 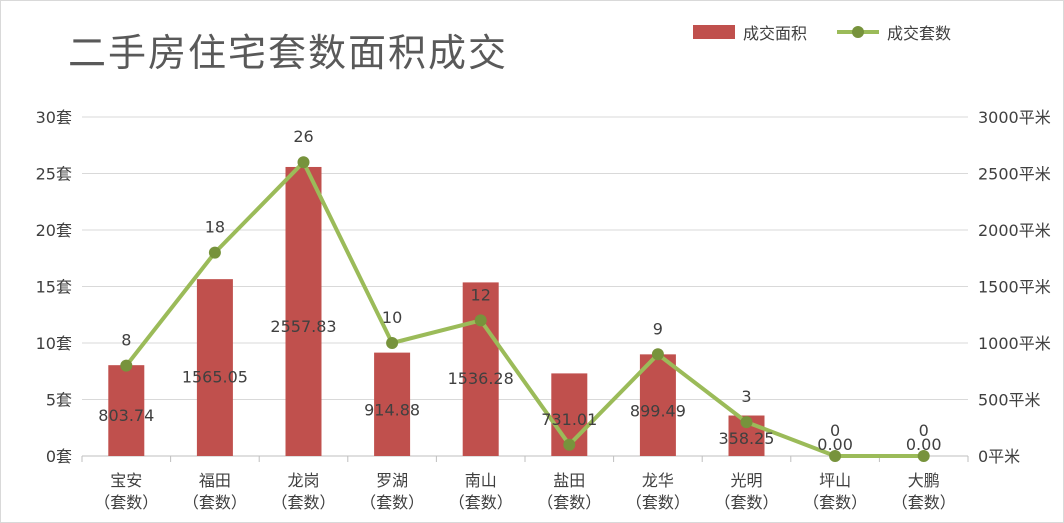 I want to click on bar-data-label: 803.74, so click(x=126, y=415).